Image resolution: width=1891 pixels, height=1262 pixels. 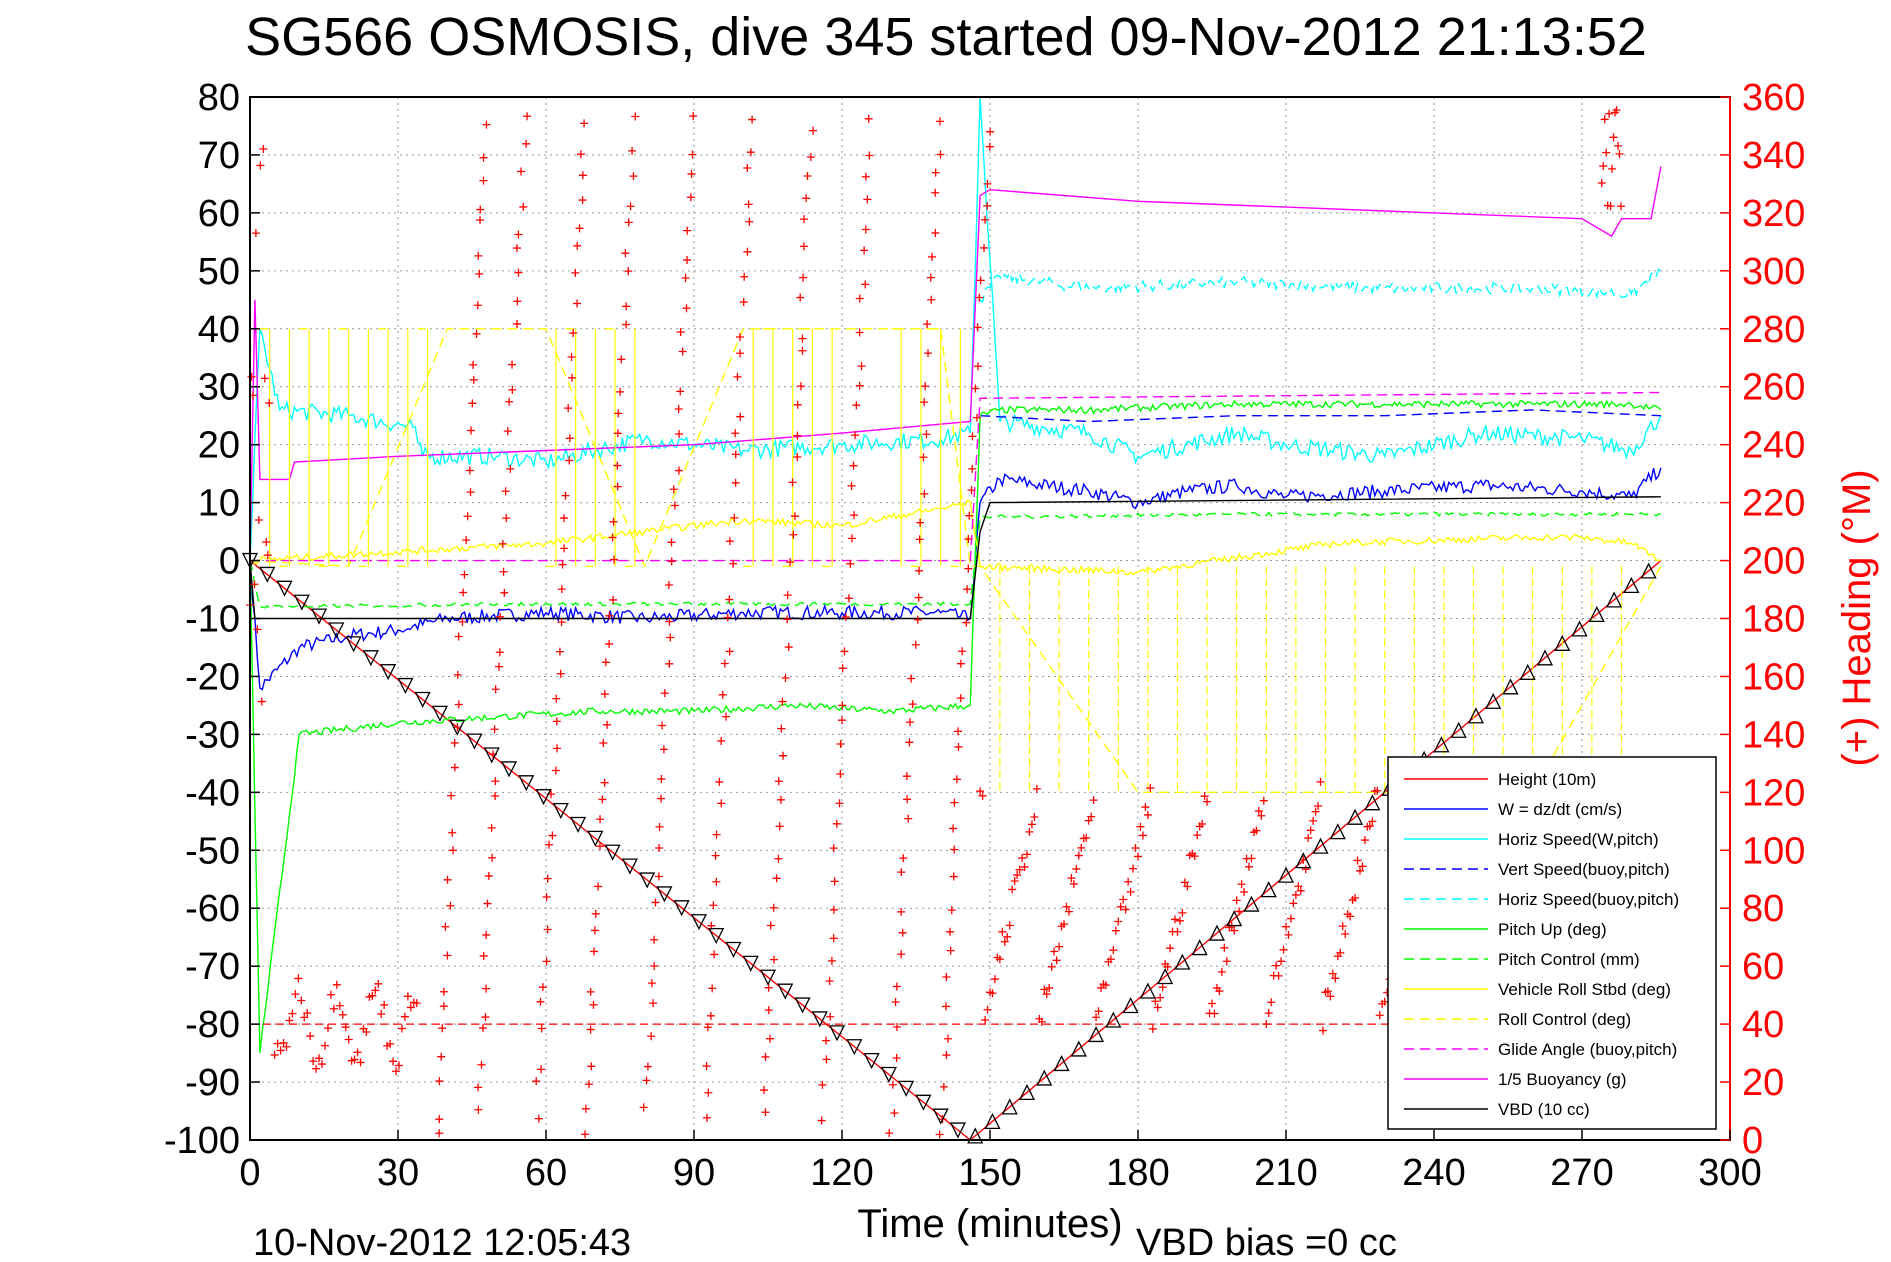 What do you see at coordinates (1773, 98) in the screenshot?
I see `y2-tick-label: 360` at bounding box center [1773, 98].